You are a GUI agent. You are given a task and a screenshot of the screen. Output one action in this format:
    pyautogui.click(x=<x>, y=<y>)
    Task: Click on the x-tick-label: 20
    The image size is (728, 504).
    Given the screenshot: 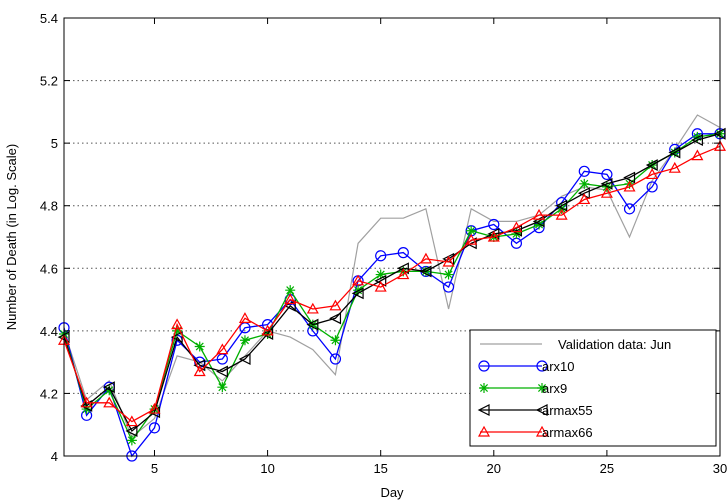 What is the action you would take?
    pyautogui.click(x=494, y=468)
    